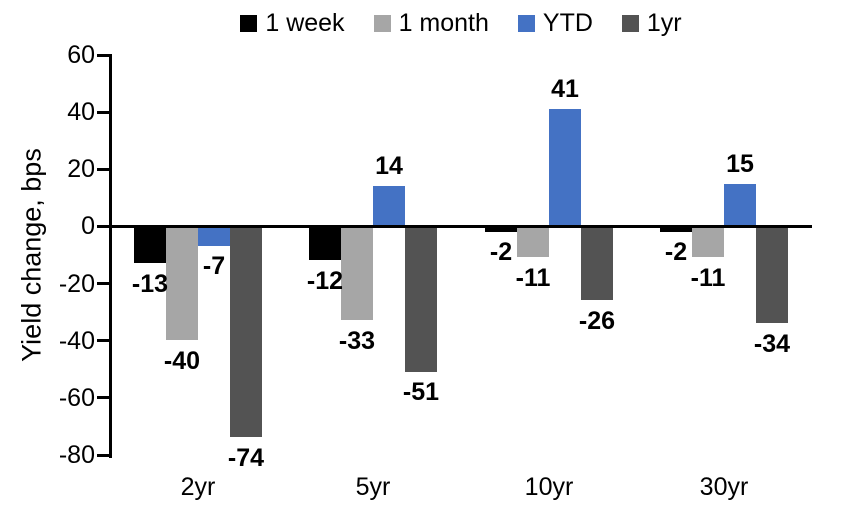  Describe the element at coordinates (724, 487) in the screenshot. I see `x-axis-category-label: 30yr` at that location.